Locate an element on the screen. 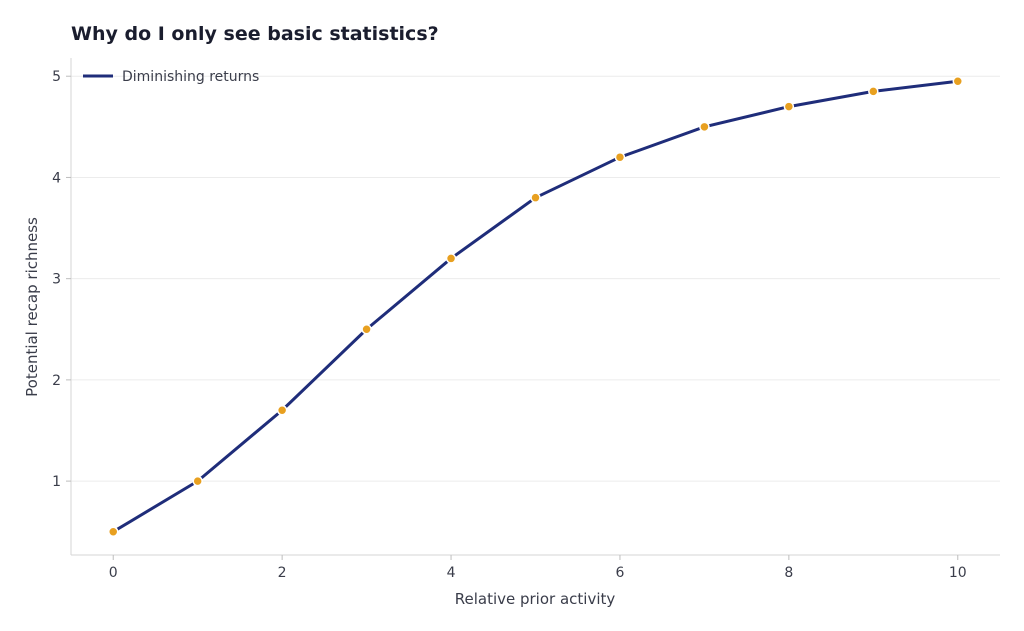 The width and height of the screenshot is (1024, 631). x-tick-label: 4 is located at coordinates (451, 573).